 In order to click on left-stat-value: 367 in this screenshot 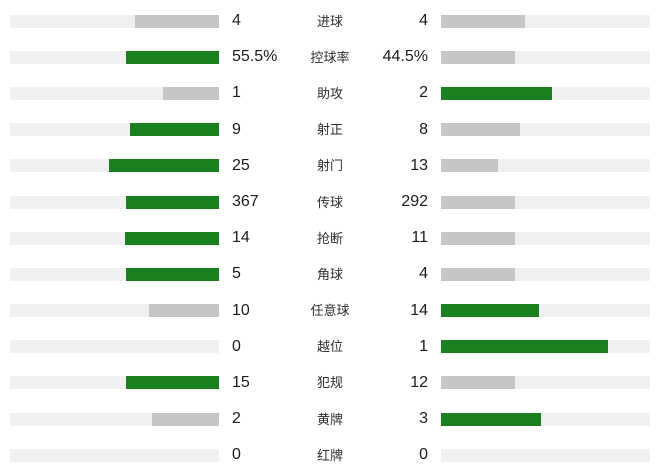, I will do `click(245, 202)`.